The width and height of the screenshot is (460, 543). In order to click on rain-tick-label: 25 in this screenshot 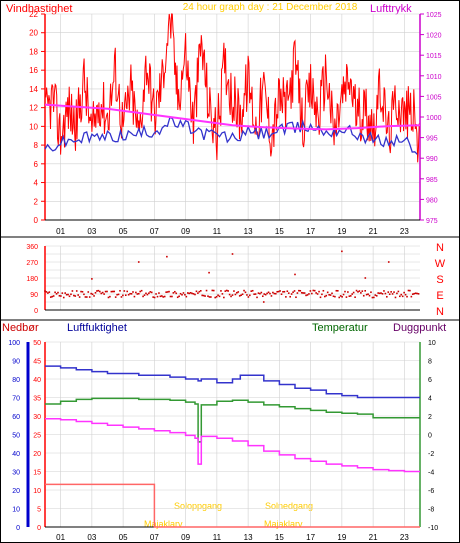, I will do `click(37, 436)`.